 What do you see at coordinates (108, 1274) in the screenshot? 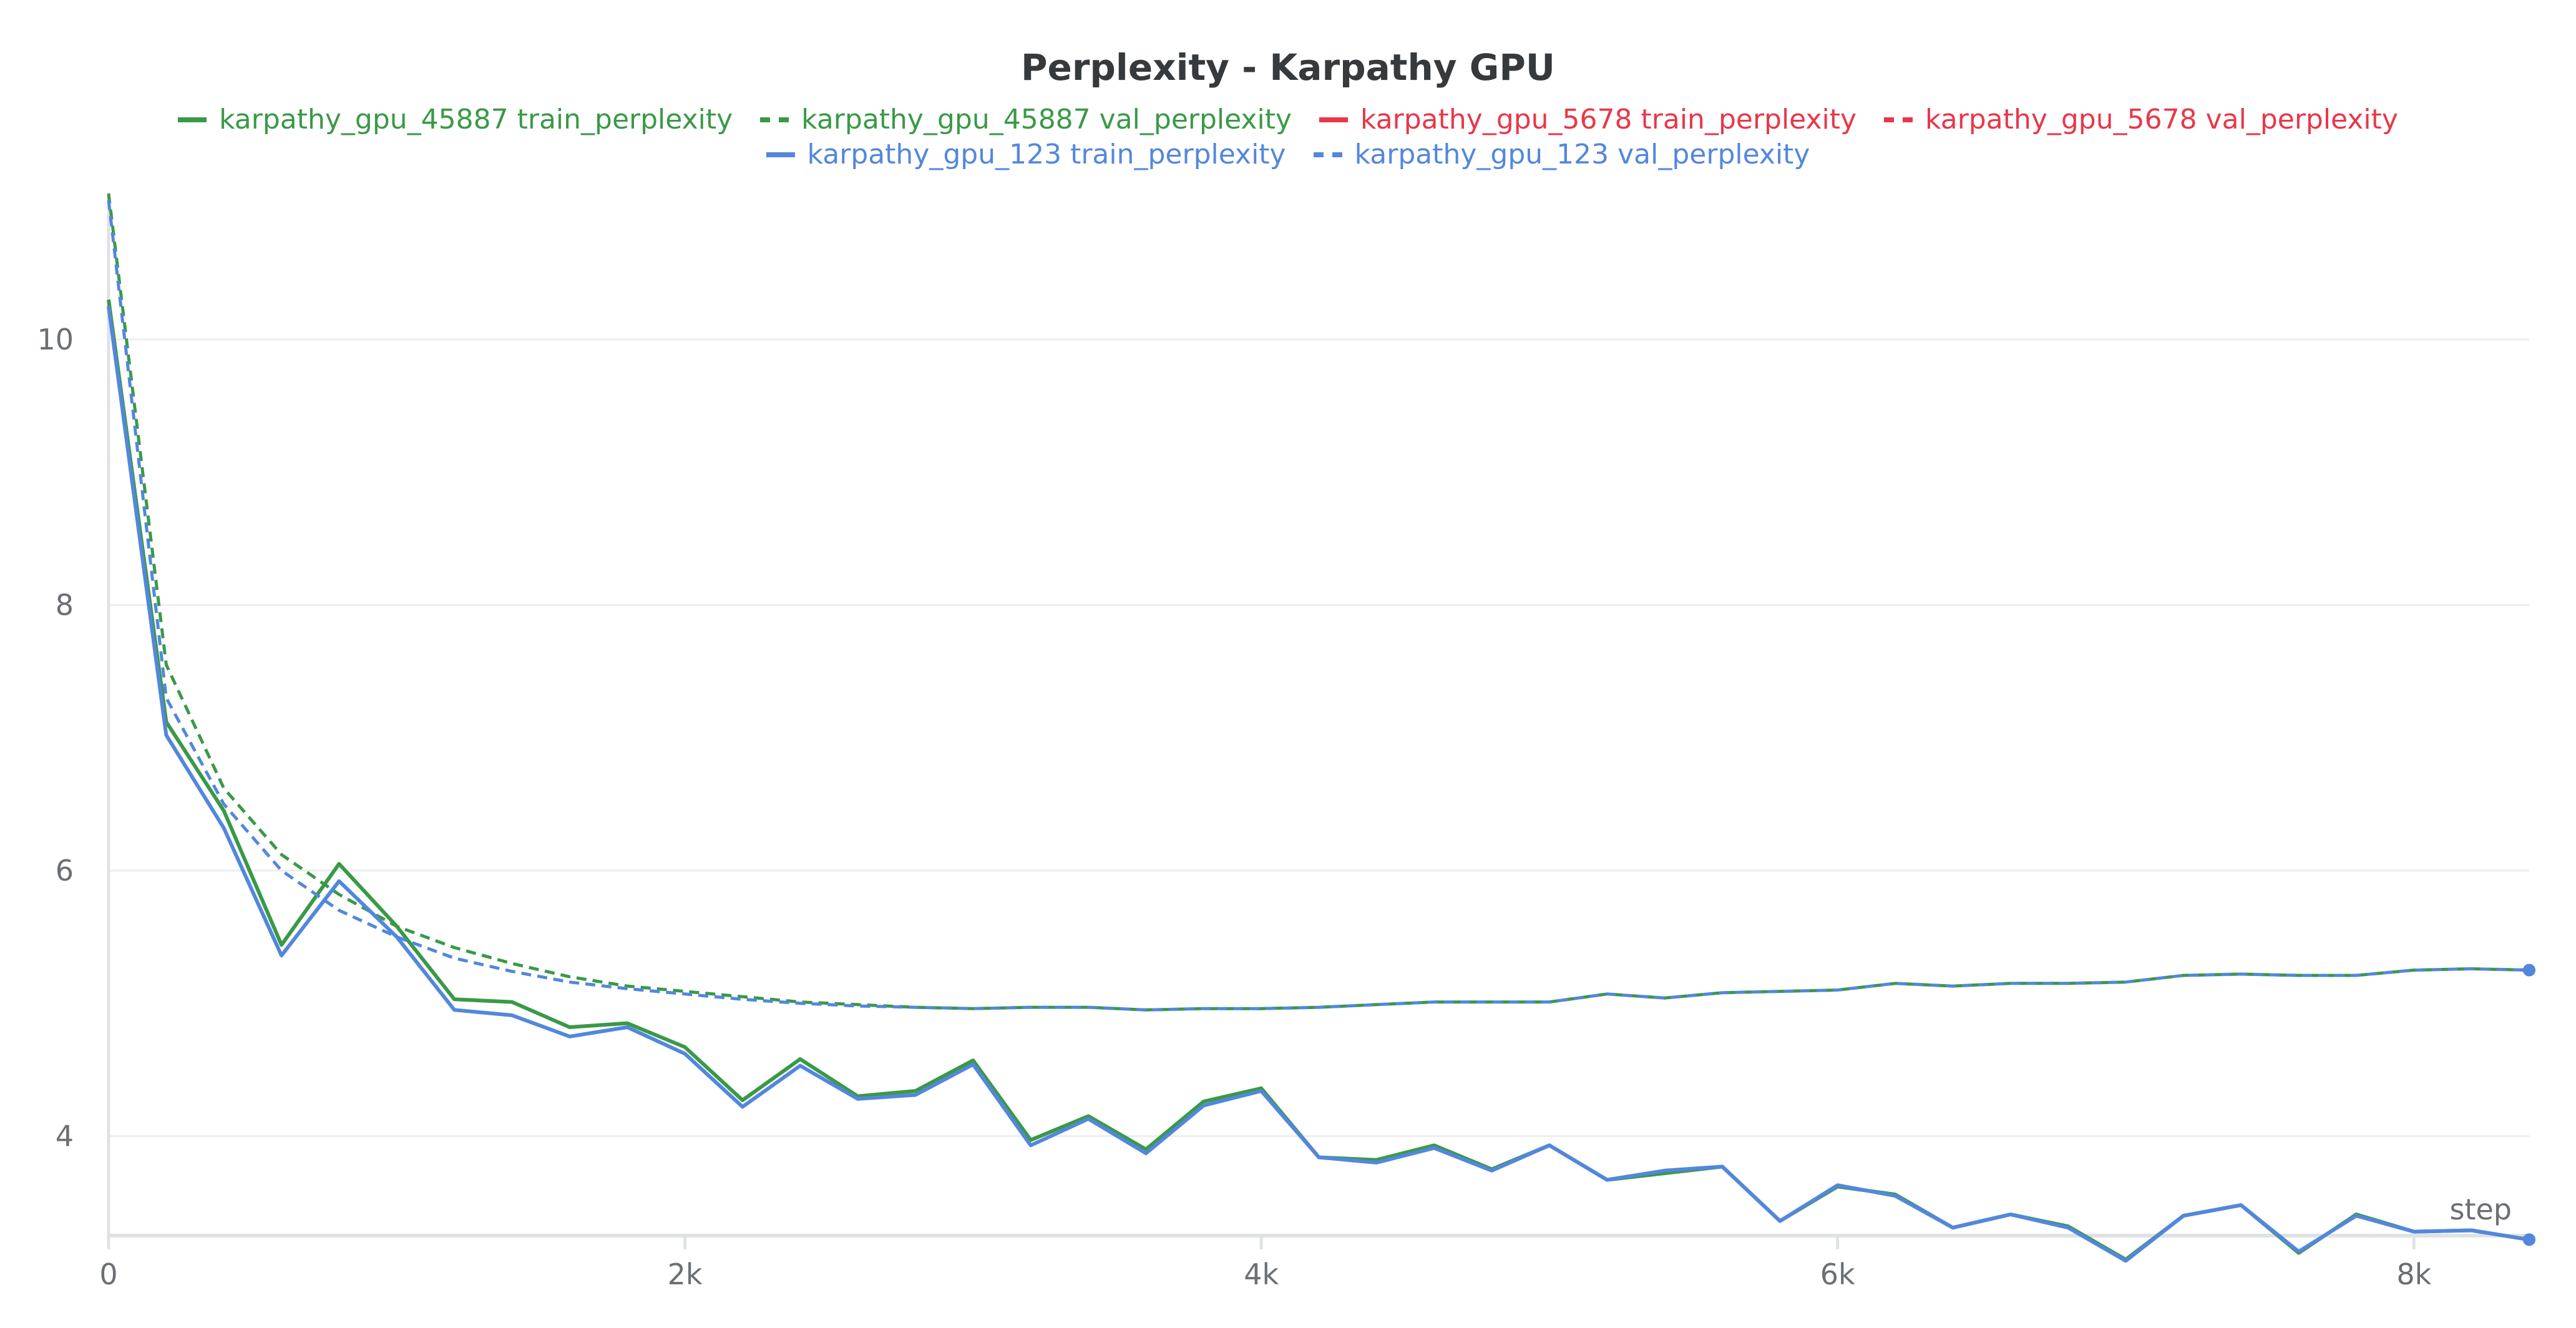
I see `x-tick-label: 0` at bounding box center [108, 1274].